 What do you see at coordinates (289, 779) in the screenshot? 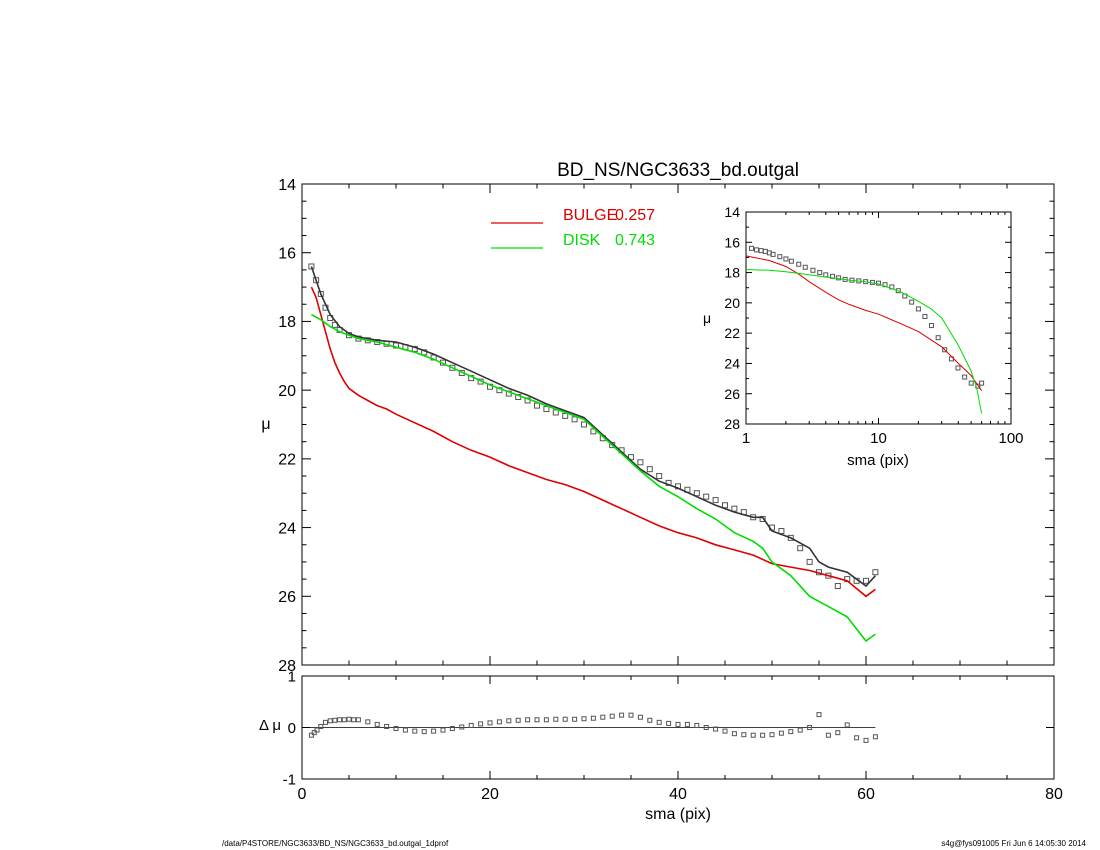
I see `y-tick-label: -1` at bounding box center [289, 779].